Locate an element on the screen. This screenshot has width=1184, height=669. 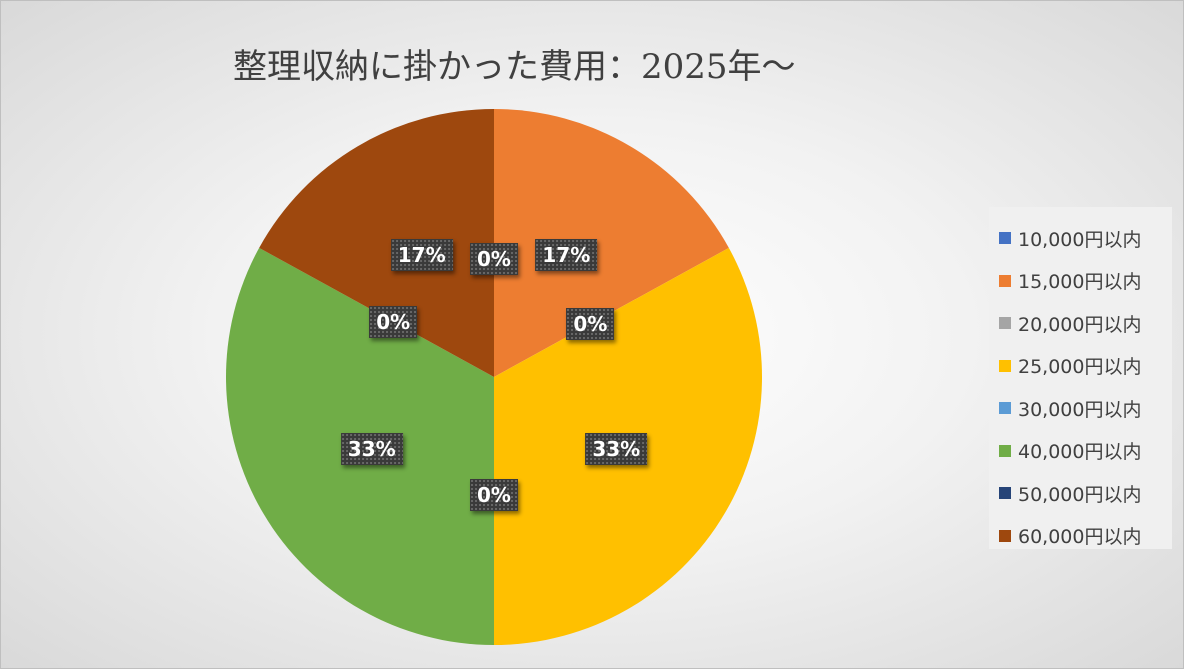
legend-label: 25,000円以内 is located at coordinates (1080, 367).